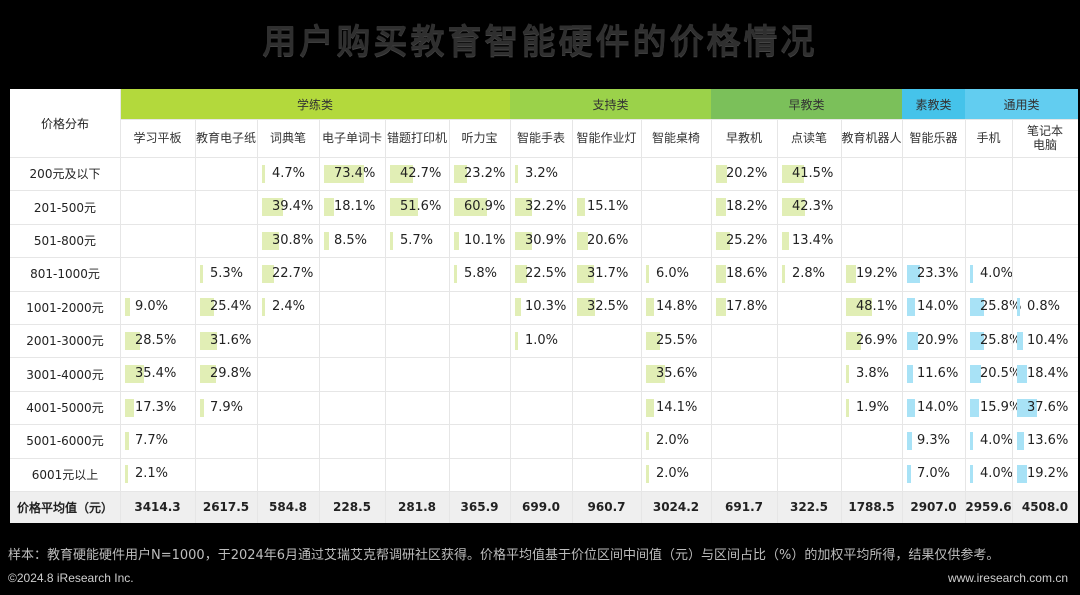 The height and width of the screenshot is (595, 1080). Describe the element at coordinates (747, 273) in the screenshot. I see `value-label: 18.6%` at that location.